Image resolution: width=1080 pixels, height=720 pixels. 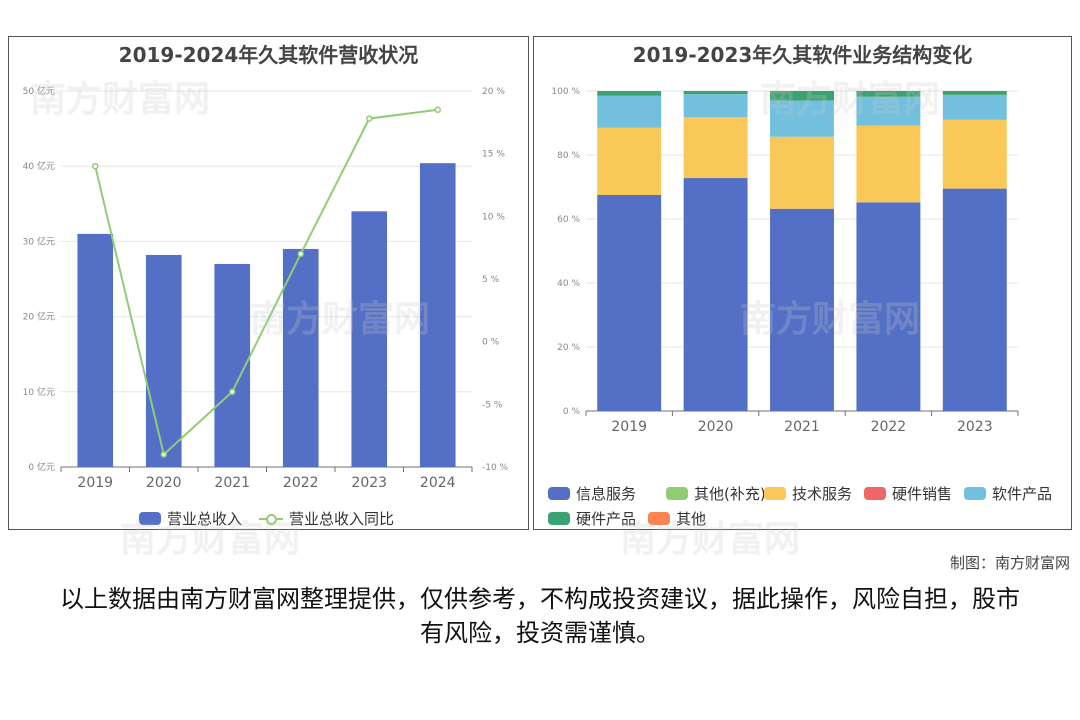 I want to click on legend-label: 其他(补充), so click(x=730, y=494).